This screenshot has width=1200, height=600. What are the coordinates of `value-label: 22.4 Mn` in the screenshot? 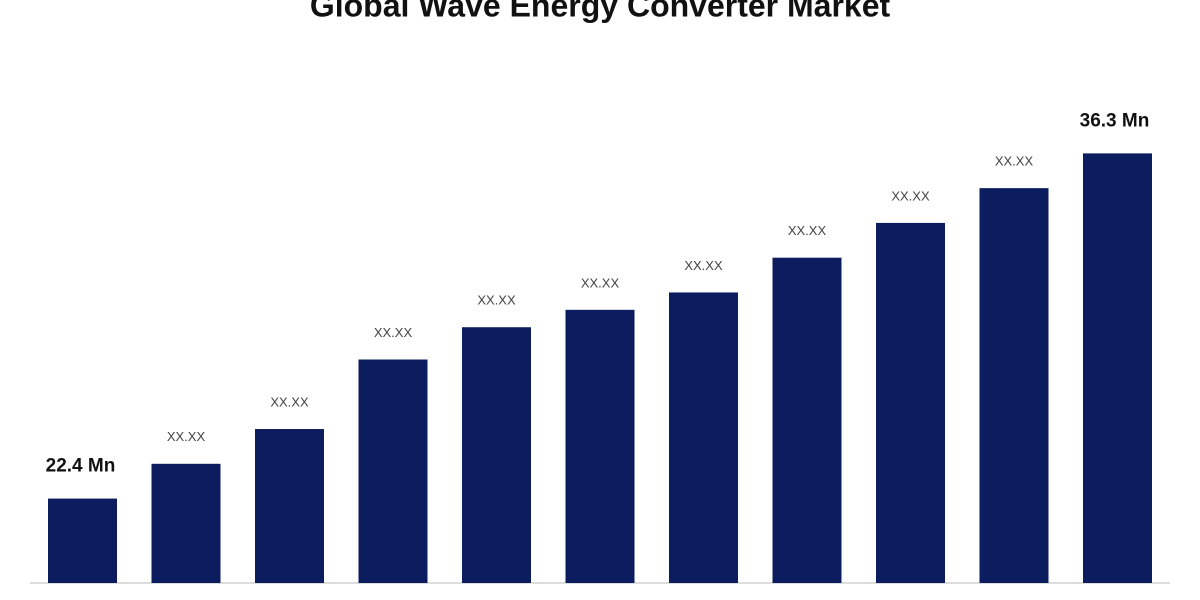 It's located at (81, 466).